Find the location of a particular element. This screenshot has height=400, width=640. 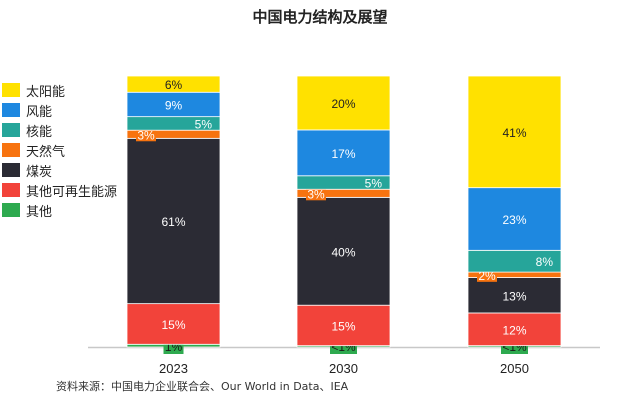

data-label: 17% is located at coordinates (343, 154).